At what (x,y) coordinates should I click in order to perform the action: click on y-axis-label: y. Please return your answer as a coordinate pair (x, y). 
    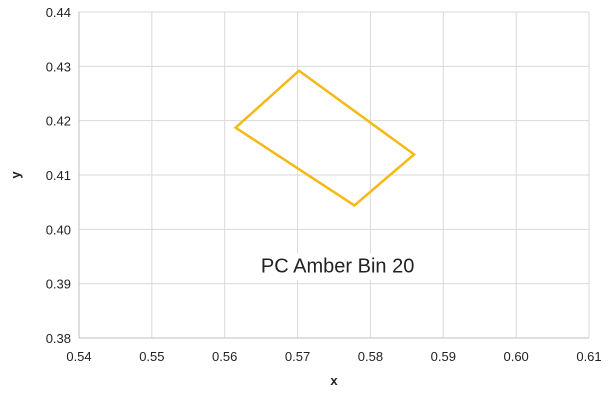
    Looking at the image, I should click on (15, 175).